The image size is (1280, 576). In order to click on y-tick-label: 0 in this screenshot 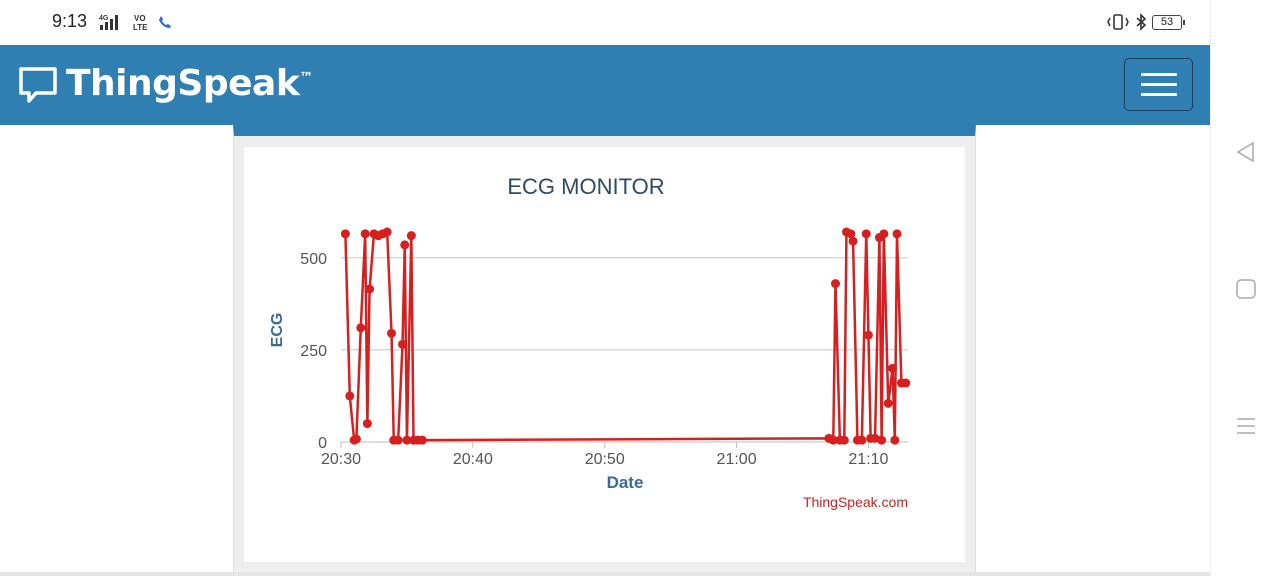, I will do `click(322, 443)`.